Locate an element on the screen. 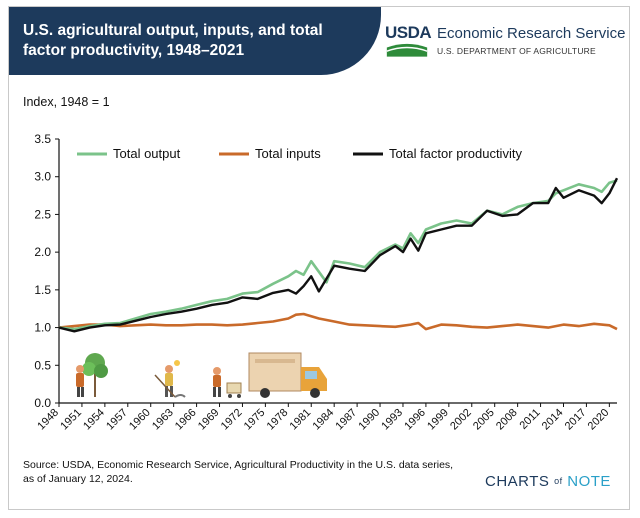  agency-name: Economic Research Service is located at coordinates (531, 33).